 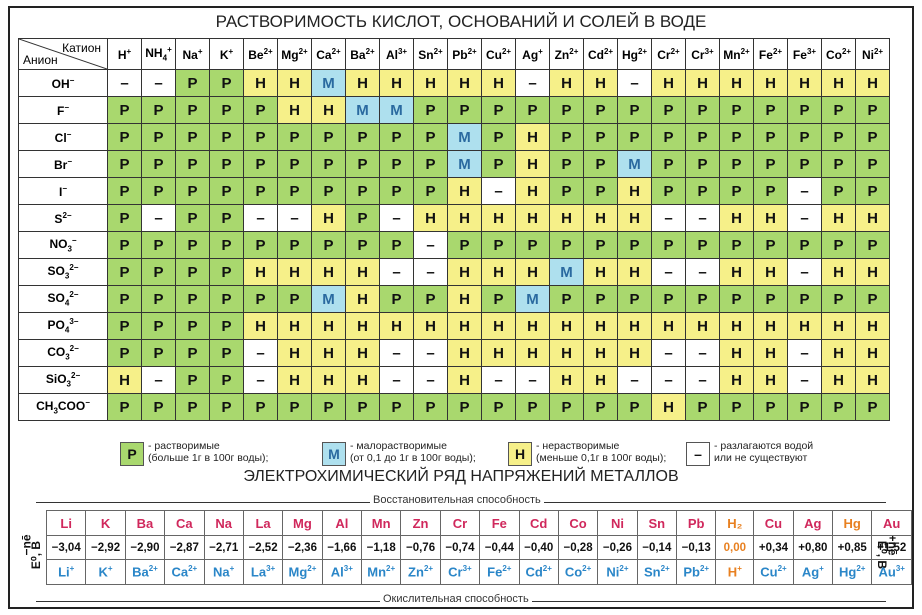 What do you see at coordinates (348, 569) in the screenshot?
I see `ion-charge: 3+` at bounding box center [348, 569].